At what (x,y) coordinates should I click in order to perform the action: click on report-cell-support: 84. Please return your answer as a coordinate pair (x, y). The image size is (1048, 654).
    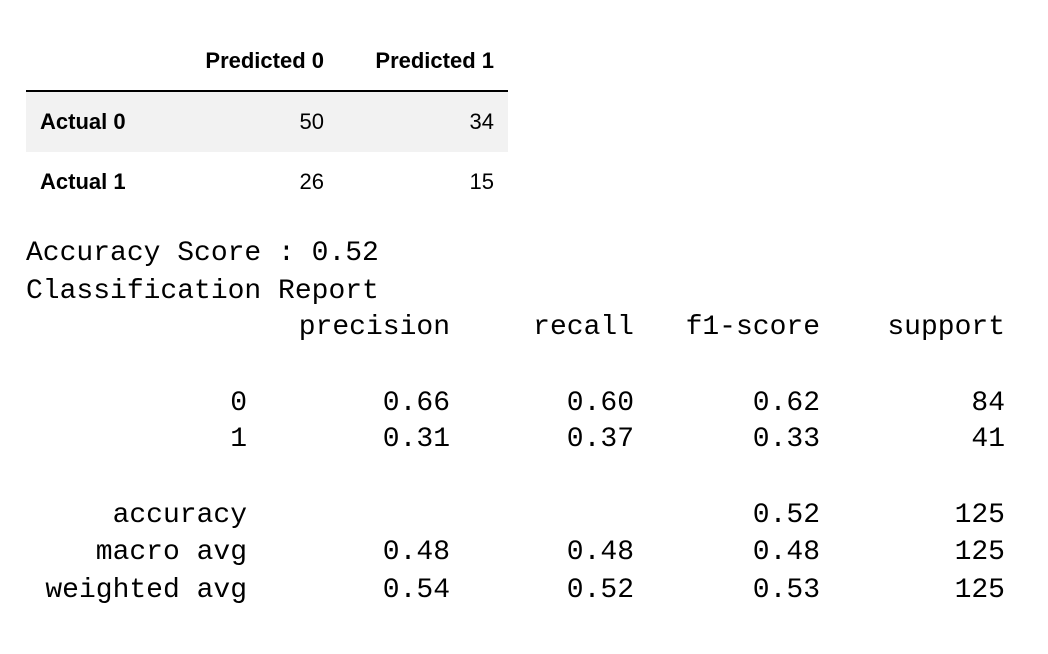
    Looking at the image, I should click on (988, 403).